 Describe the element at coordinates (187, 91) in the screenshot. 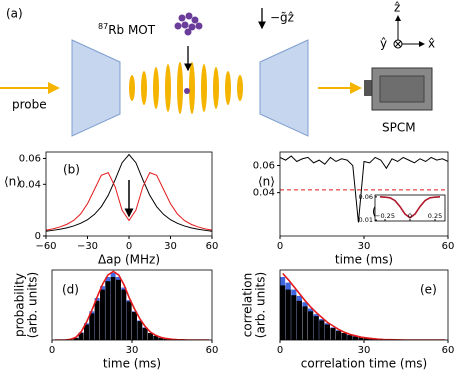

I see `atom` at that location.